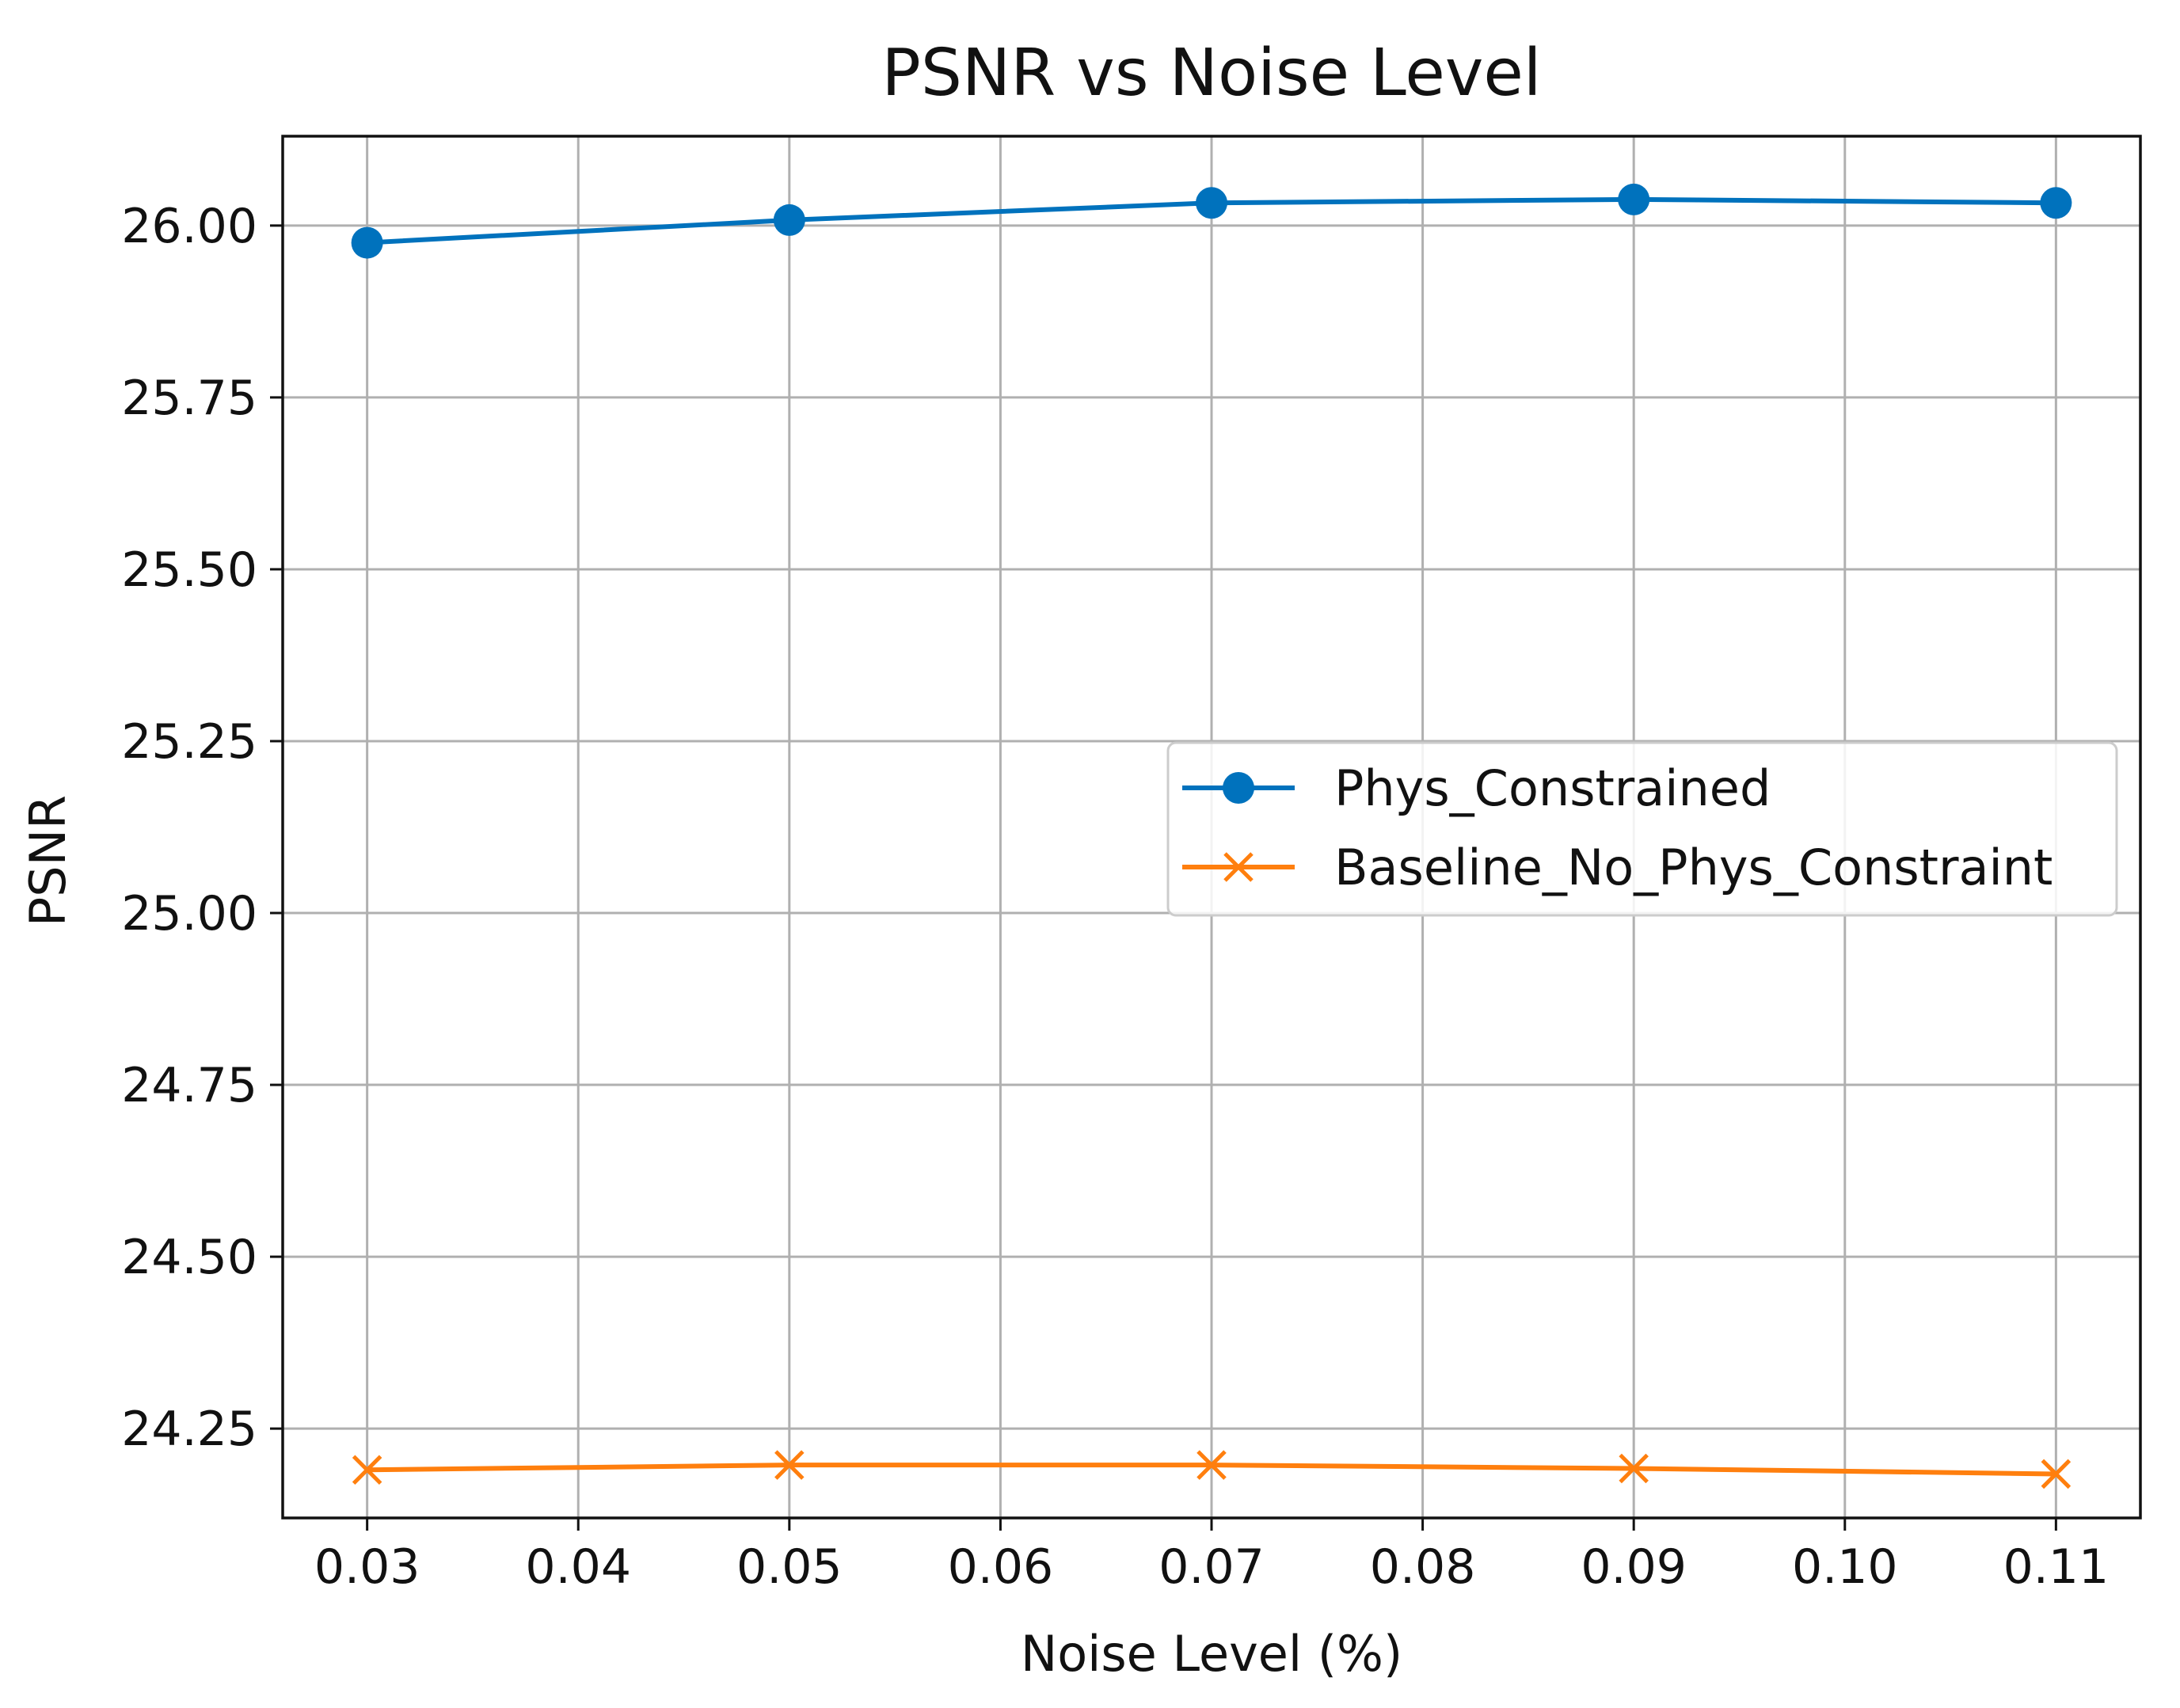 The width and height of the screenshot is (2180, 1708). I want to click on y-tick-label: 25.75, so click(189, 398).